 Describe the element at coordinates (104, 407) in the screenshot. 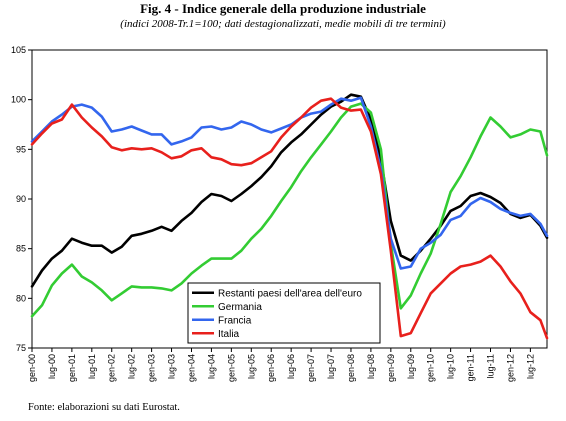

I see `source-note: Fonte: elaborazioni su dati Eurostat.` at that location.